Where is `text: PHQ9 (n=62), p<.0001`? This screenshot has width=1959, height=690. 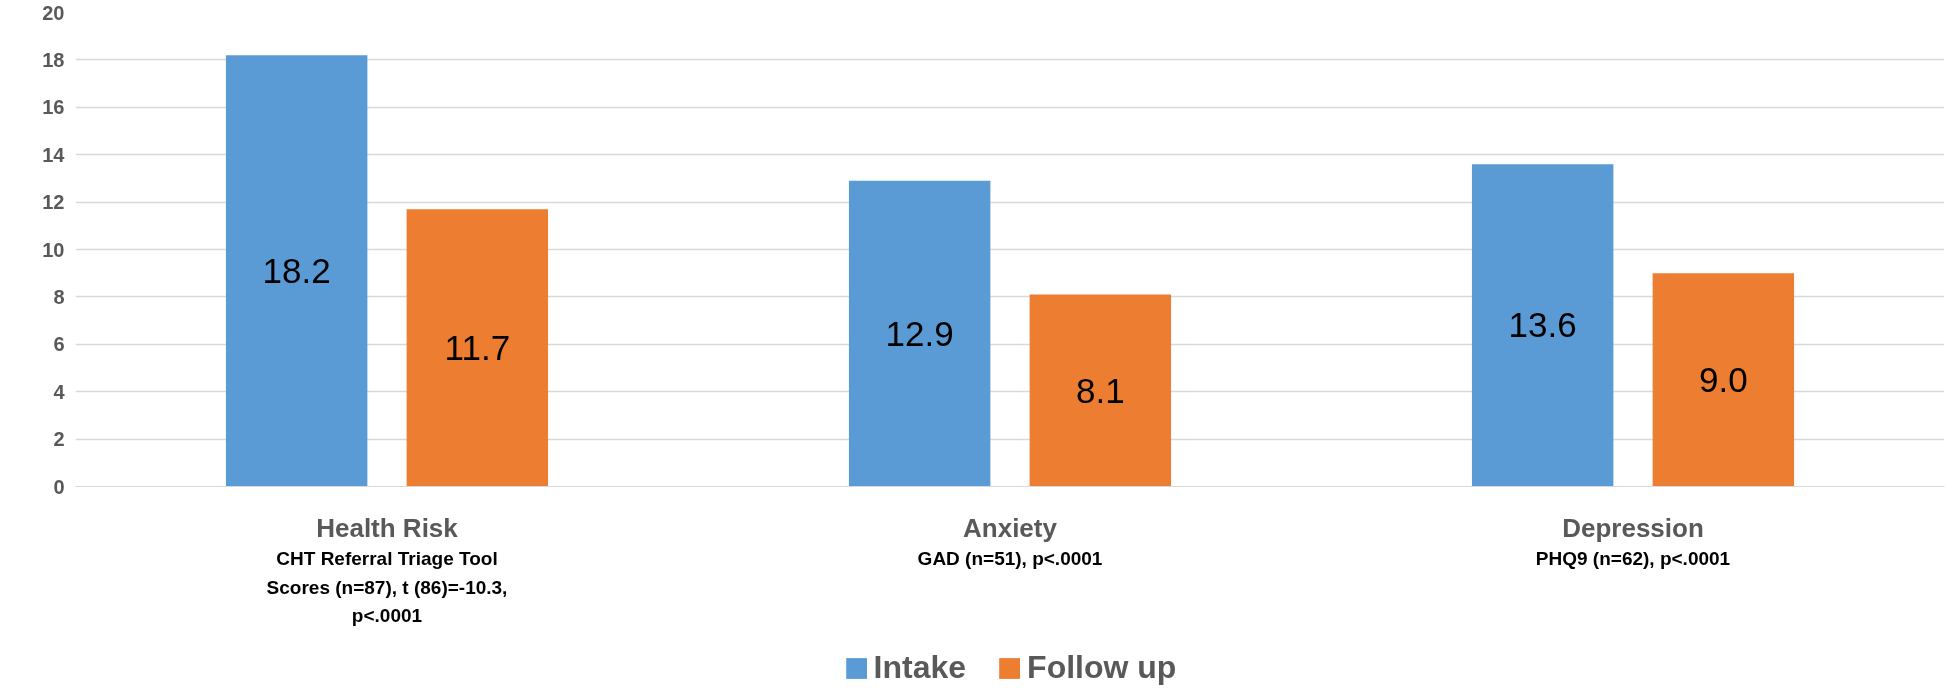
text: PHQ9 (n=62), p<.0001 is located at coordinates (1633, 559).